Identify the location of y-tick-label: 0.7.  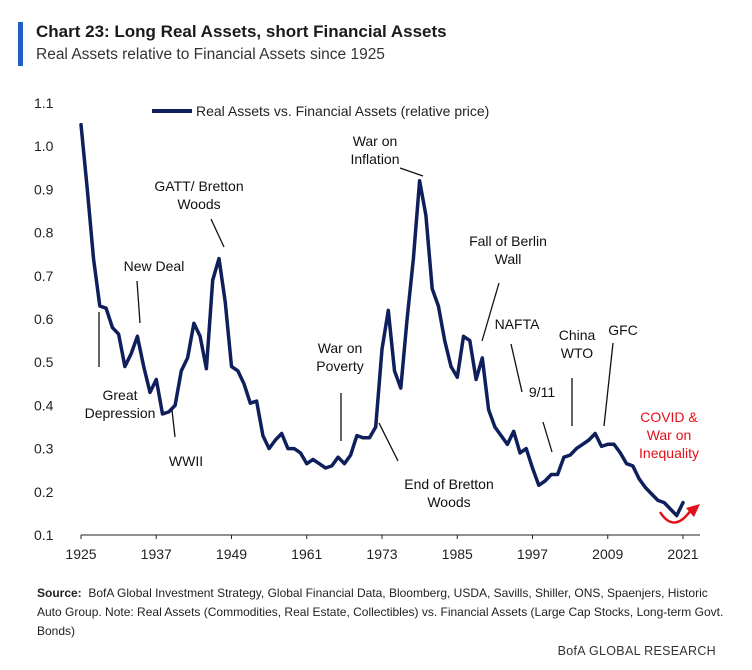
(44, 276).